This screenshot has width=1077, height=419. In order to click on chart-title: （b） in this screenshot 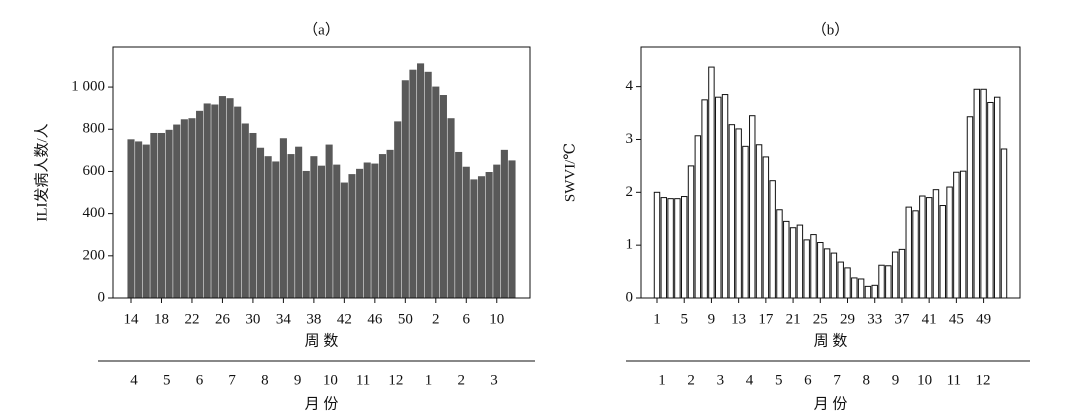, I will do `click(831, 29)`.